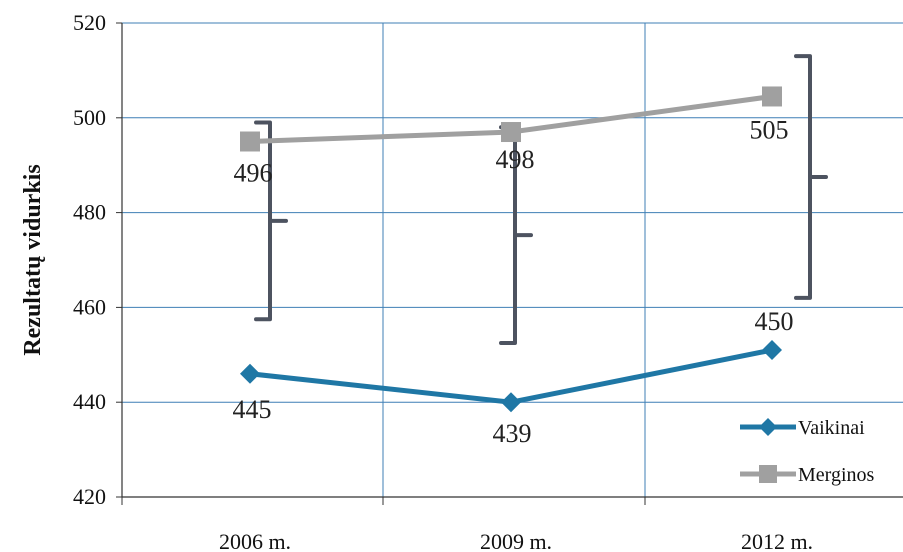 The image size is (903, 552). What do you see at coordinates (89, 22) in the screenshot?
I see `y-tick-label-520: 520` at bounding box center [89, 22].